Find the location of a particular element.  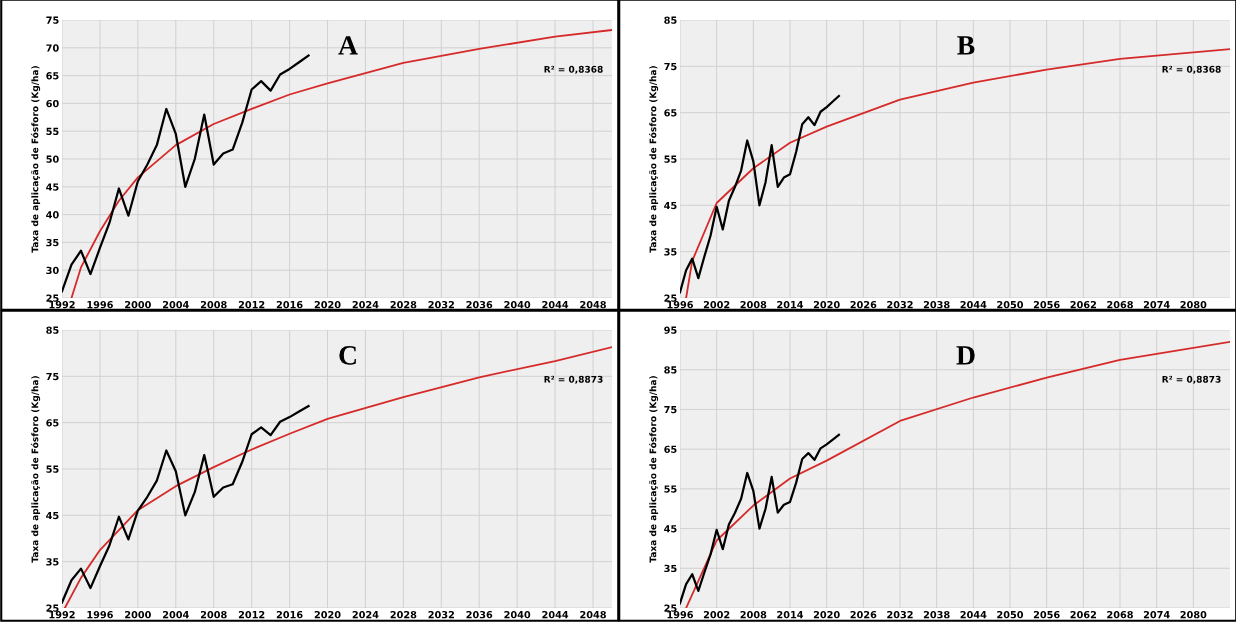

annotation: B is located at coordinates (966, 45).